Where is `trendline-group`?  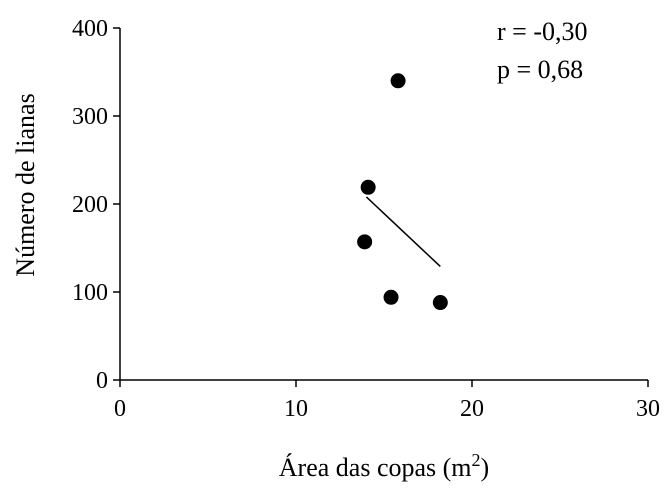 trendline-group is located at coordinates (403, 232).